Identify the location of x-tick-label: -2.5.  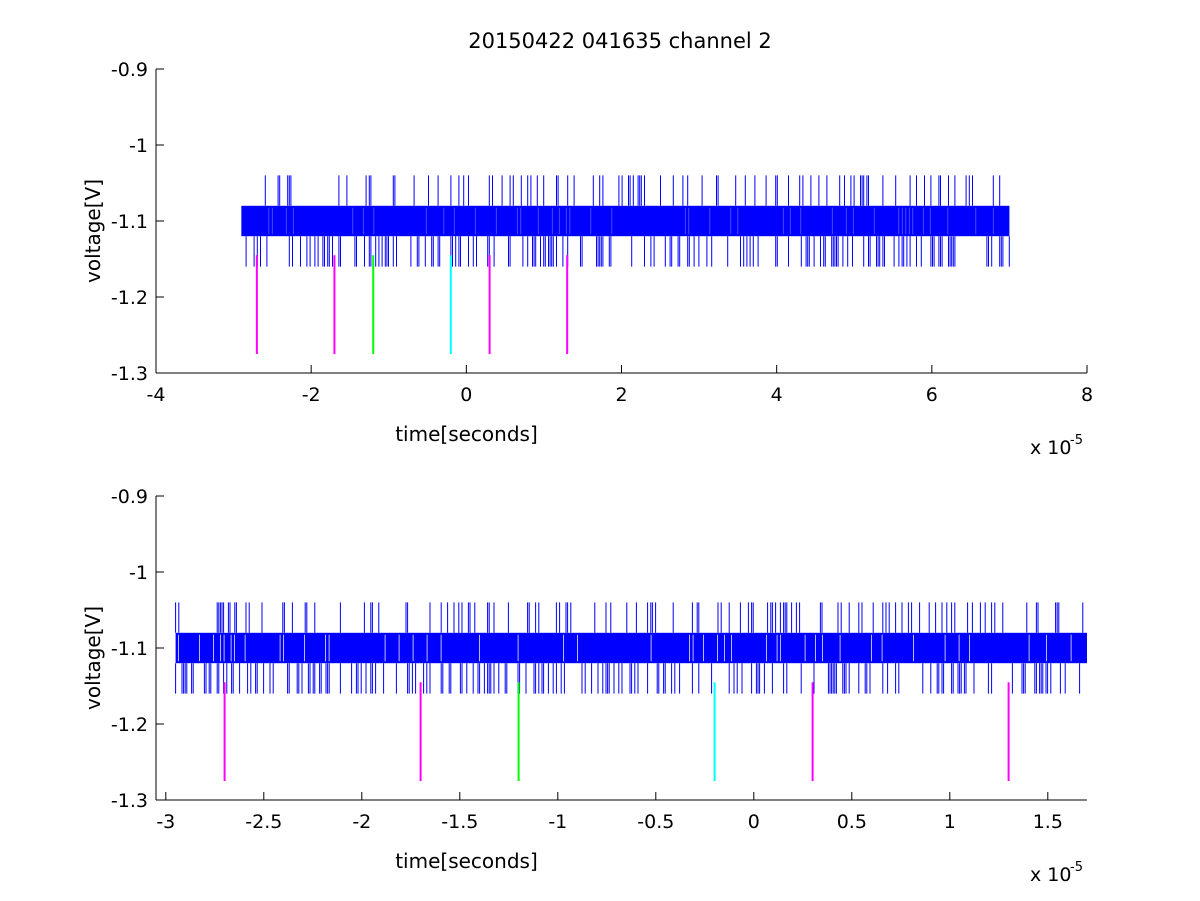
(263, 822).